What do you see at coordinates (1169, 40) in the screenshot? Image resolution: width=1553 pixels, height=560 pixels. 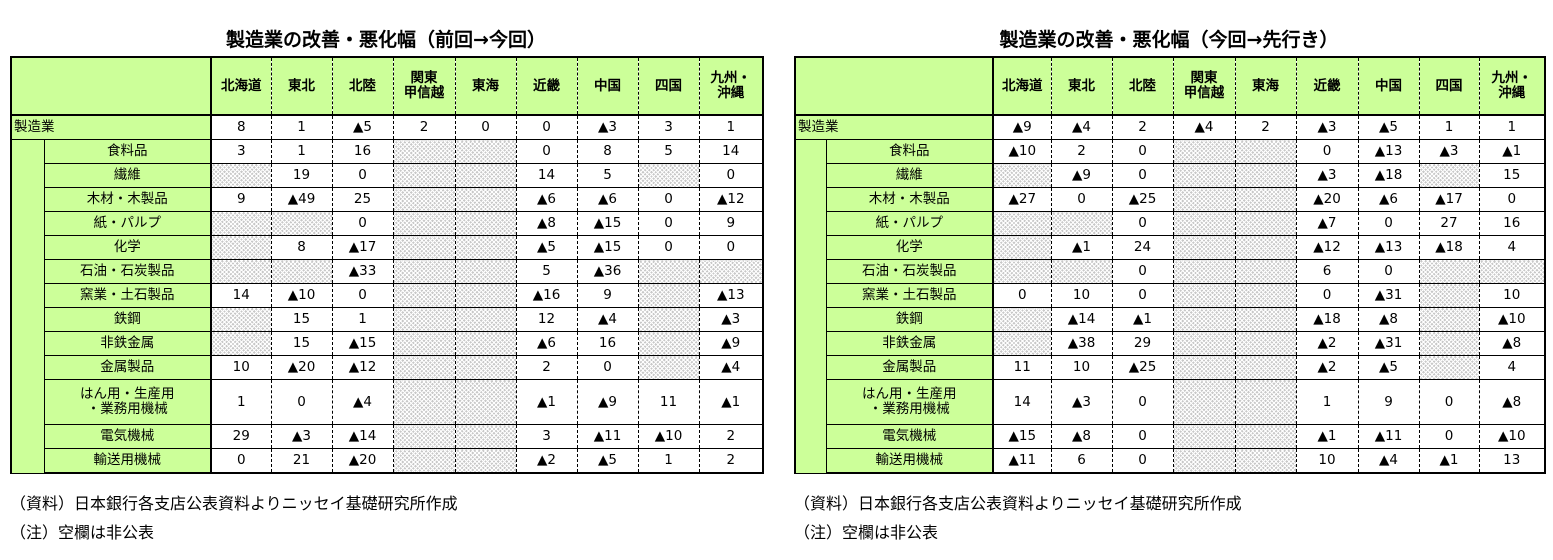 I see `table-title: 製造業の改善・悪化幅（今回→先行き）` at bounding box center [1169, 40].